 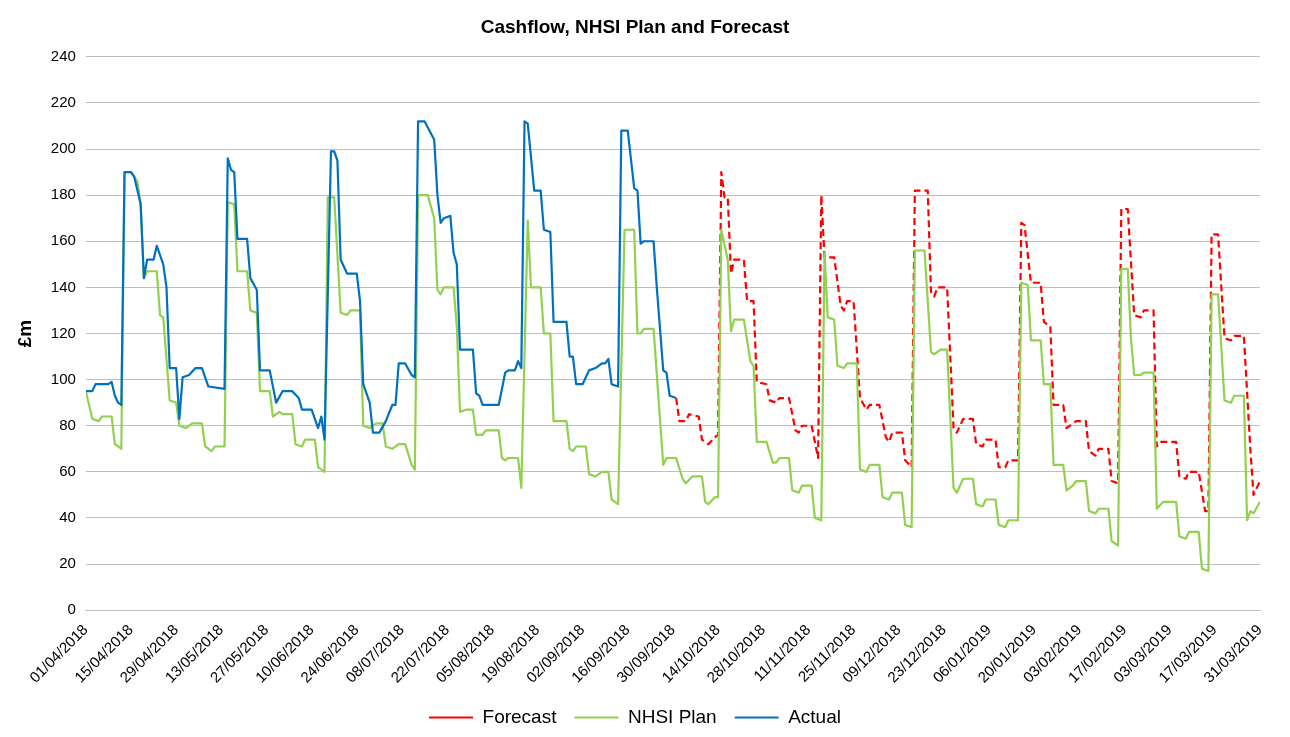 What do you see at coordinates (63, 194) in the screenshot?
I see `y-tick-label: 180` at bounding box center [63, 194].